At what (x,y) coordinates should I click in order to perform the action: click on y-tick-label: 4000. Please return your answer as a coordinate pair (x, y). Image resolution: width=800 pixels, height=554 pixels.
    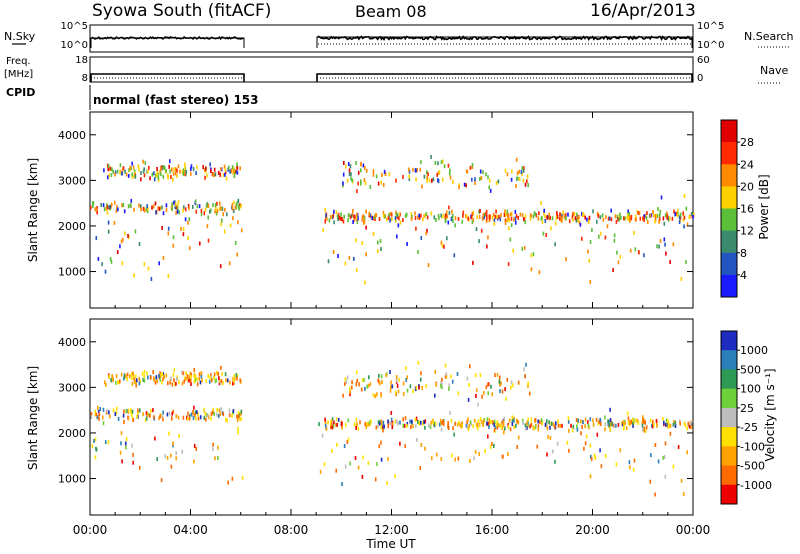
    Looking at the image, I should click on (72, 342).